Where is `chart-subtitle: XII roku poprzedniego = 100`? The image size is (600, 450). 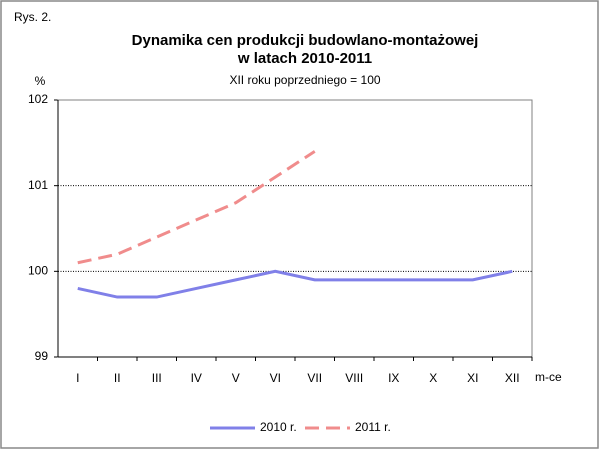 chart-subtitle: XII roku poprzedniego = 100 is located at coordinates (304, 80).